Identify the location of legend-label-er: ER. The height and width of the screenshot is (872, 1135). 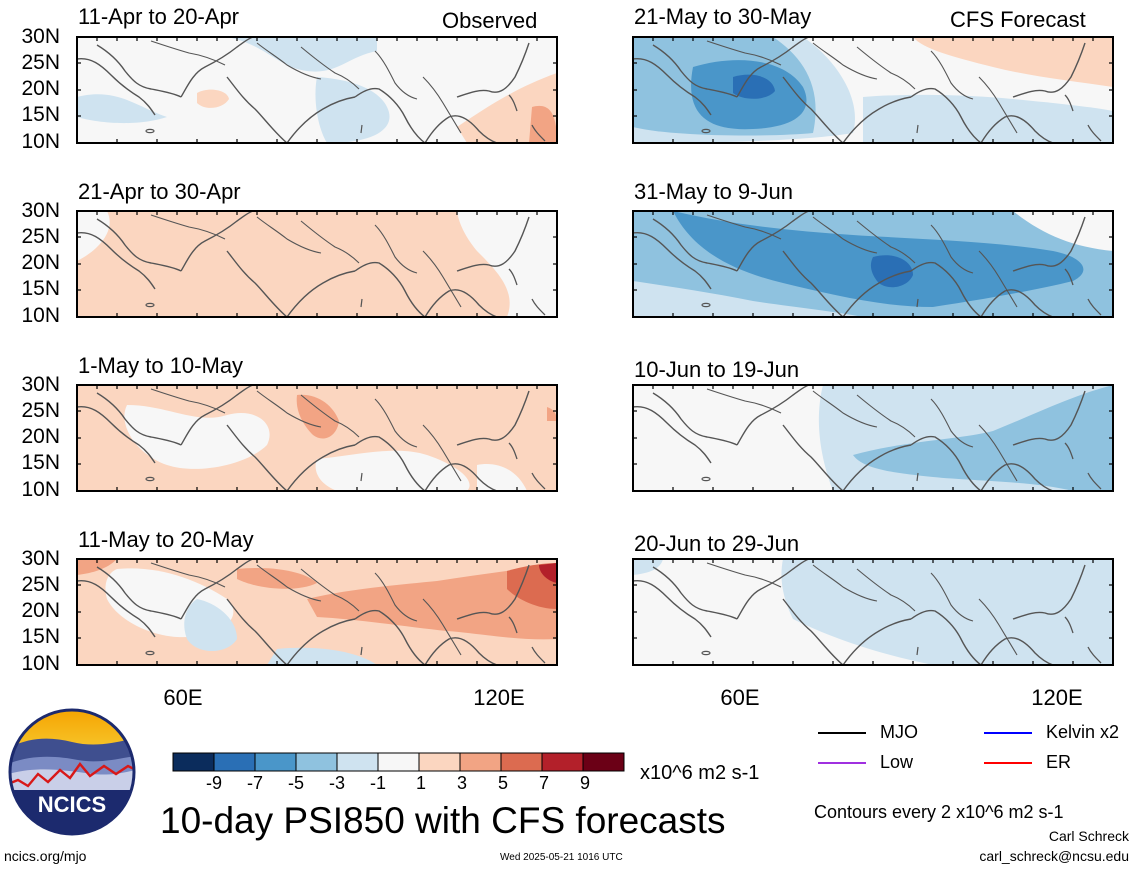
(1059, 762).